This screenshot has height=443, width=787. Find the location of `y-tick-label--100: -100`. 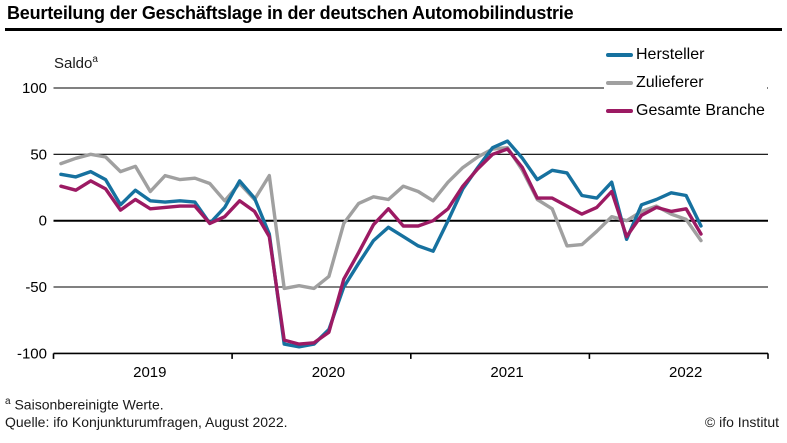

y-tick-label--100: -100 is located at coordinates (32, 353).